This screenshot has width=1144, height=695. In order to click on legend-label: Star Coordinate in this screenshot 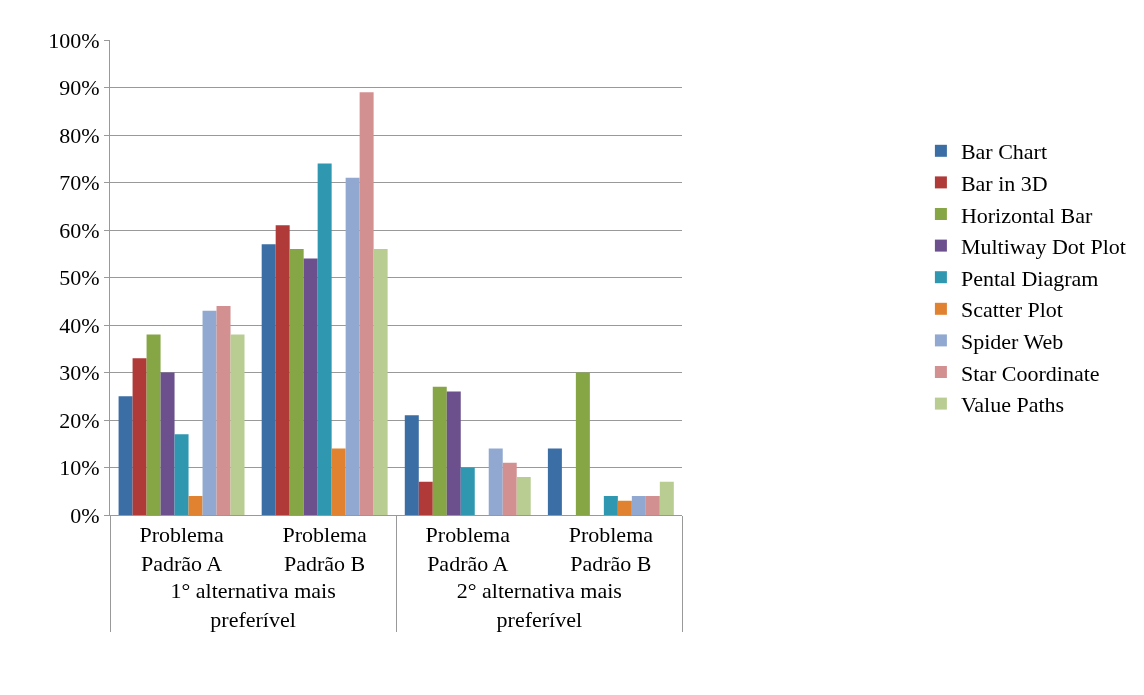, I will do `click(1030, 373)`.